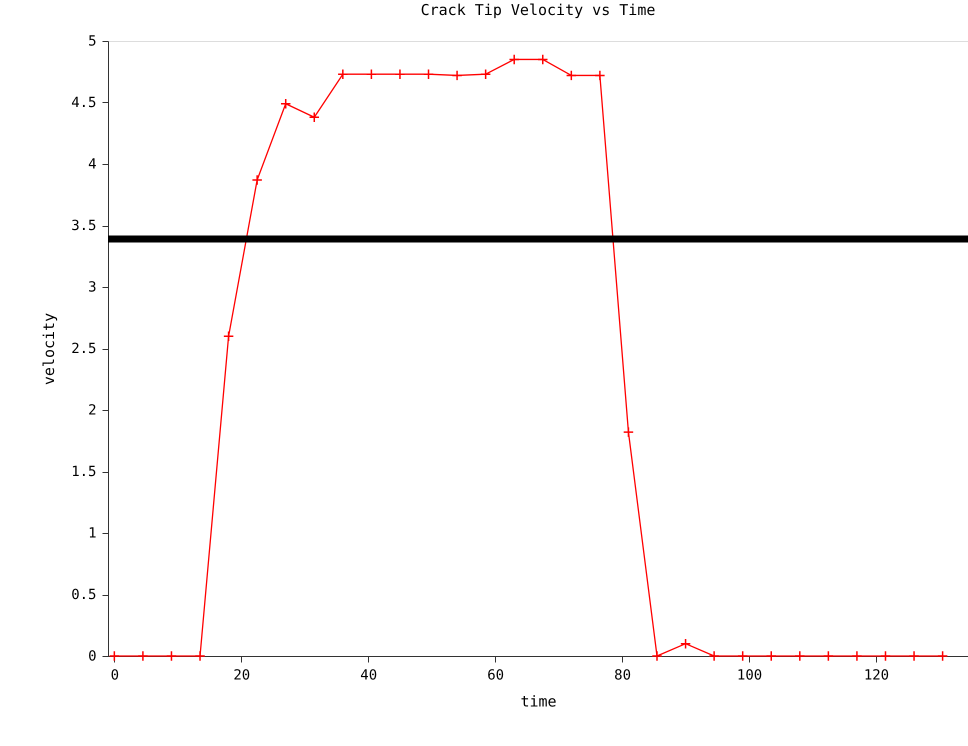 The image size is (968, 746). What do you see at coordinates (623, 676) in the screenshot?
I see `x-tick-label: 80` at bounding box center [623, 676].